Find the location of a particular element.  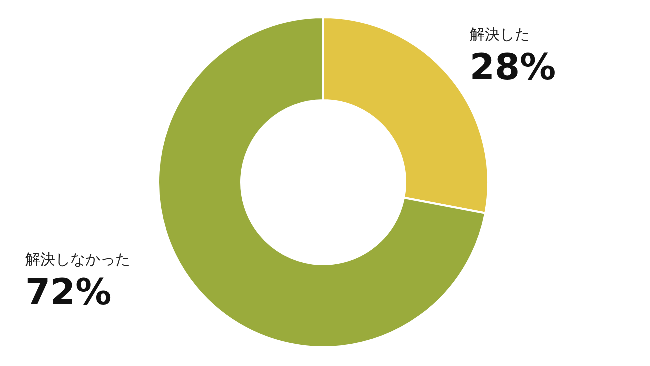

data-label: 28% is located at coordinates (513, 67).